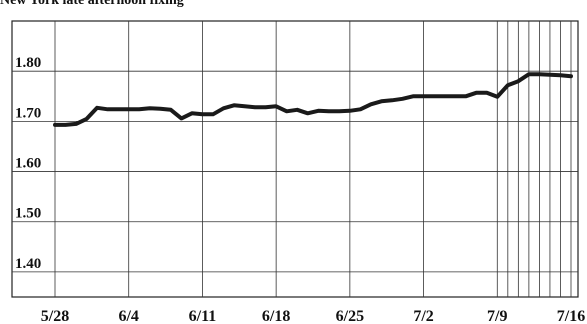 This screenshot has width=587, height=324. Describe the element at coordinates (28, 214) in the screenshot. I see `y-tick-label: 1.50` at that location.